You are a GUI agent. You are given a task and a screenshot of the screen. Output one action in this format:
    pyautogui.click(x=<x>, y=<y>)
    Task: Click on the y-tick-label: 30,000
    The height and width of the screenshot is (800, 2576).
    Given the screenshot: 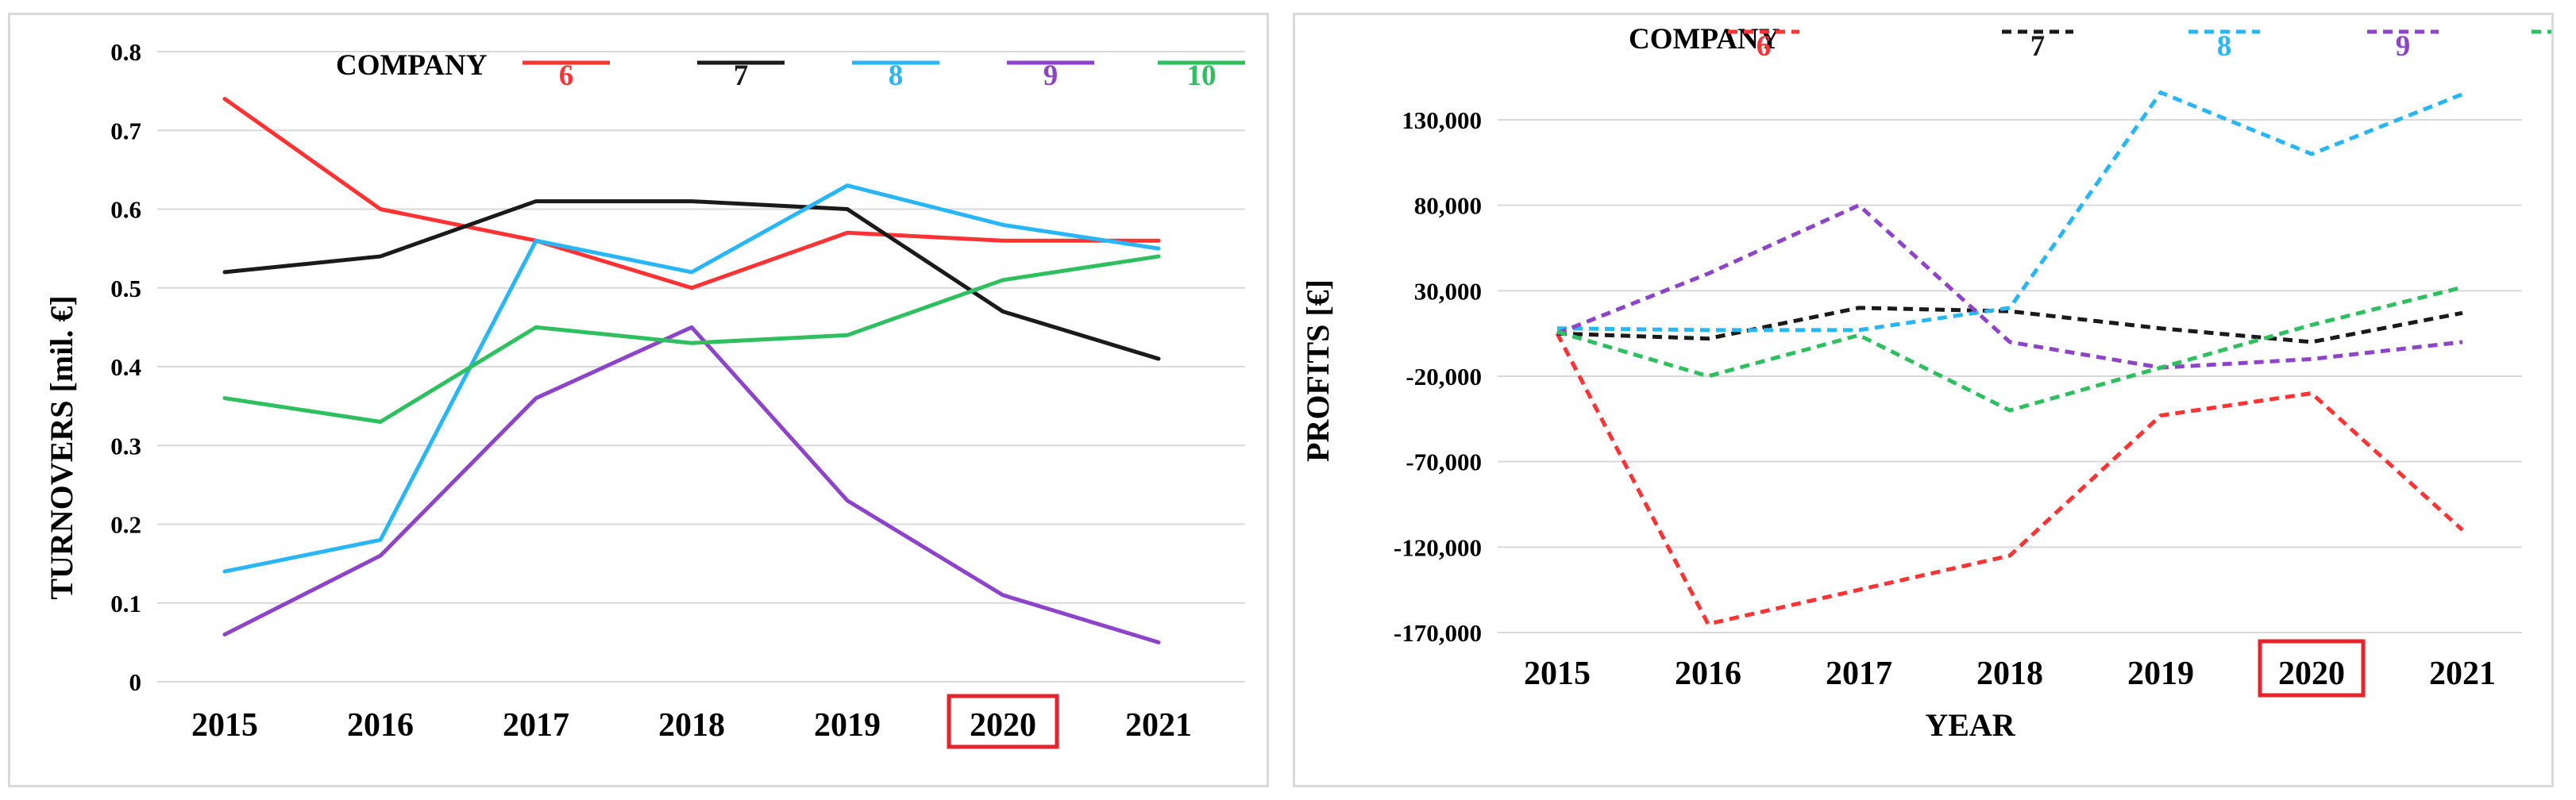 What is the action you would take?
    pyautogui.click(x=1448, y=291)
    